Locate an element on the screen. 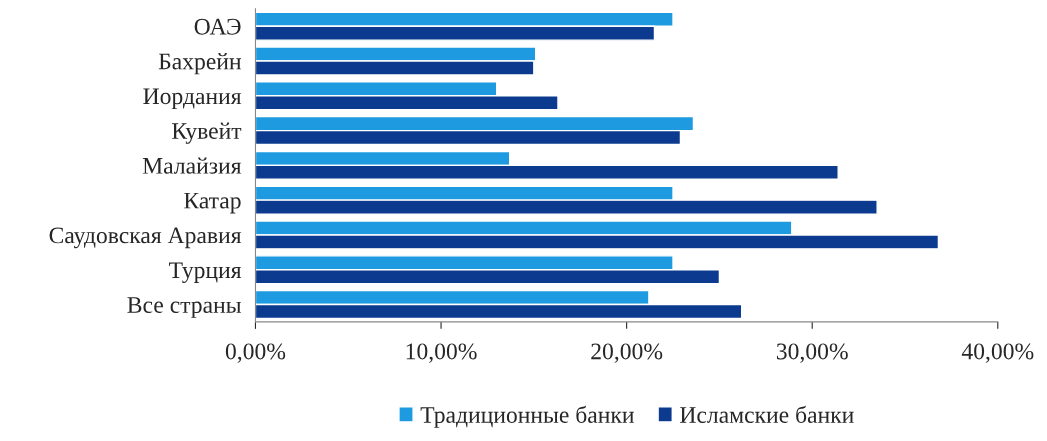 Image resolution: width=1047 pixels, height=441 pixels. x-tick-label: 10,00% is located at coordinates (441, 353).